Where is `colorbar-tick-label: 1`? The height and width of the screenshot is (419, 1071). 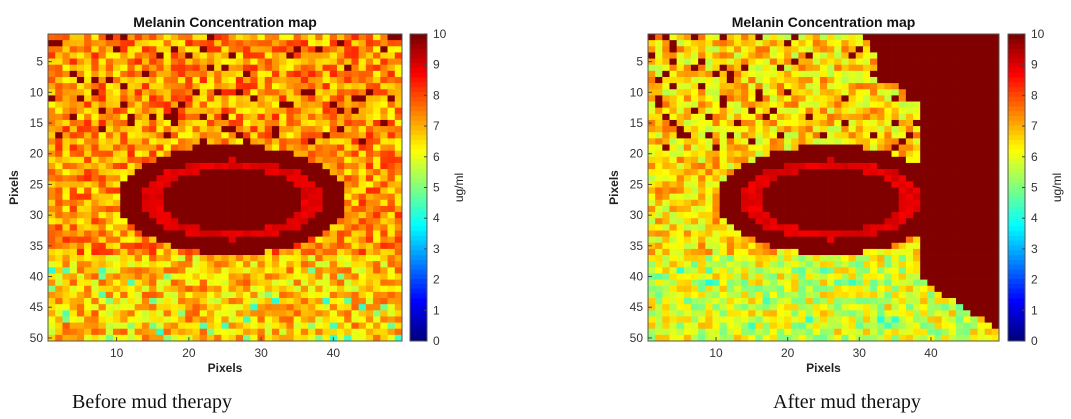 colorbar-tick-label: 1 is located at coordinates (436, 310).